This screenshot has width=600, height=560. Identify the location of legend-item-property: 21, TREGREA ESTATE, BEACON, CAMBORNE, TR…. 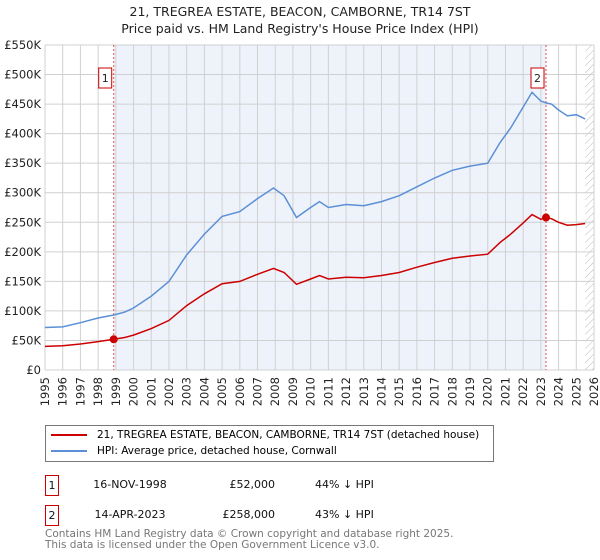
(265, 435).